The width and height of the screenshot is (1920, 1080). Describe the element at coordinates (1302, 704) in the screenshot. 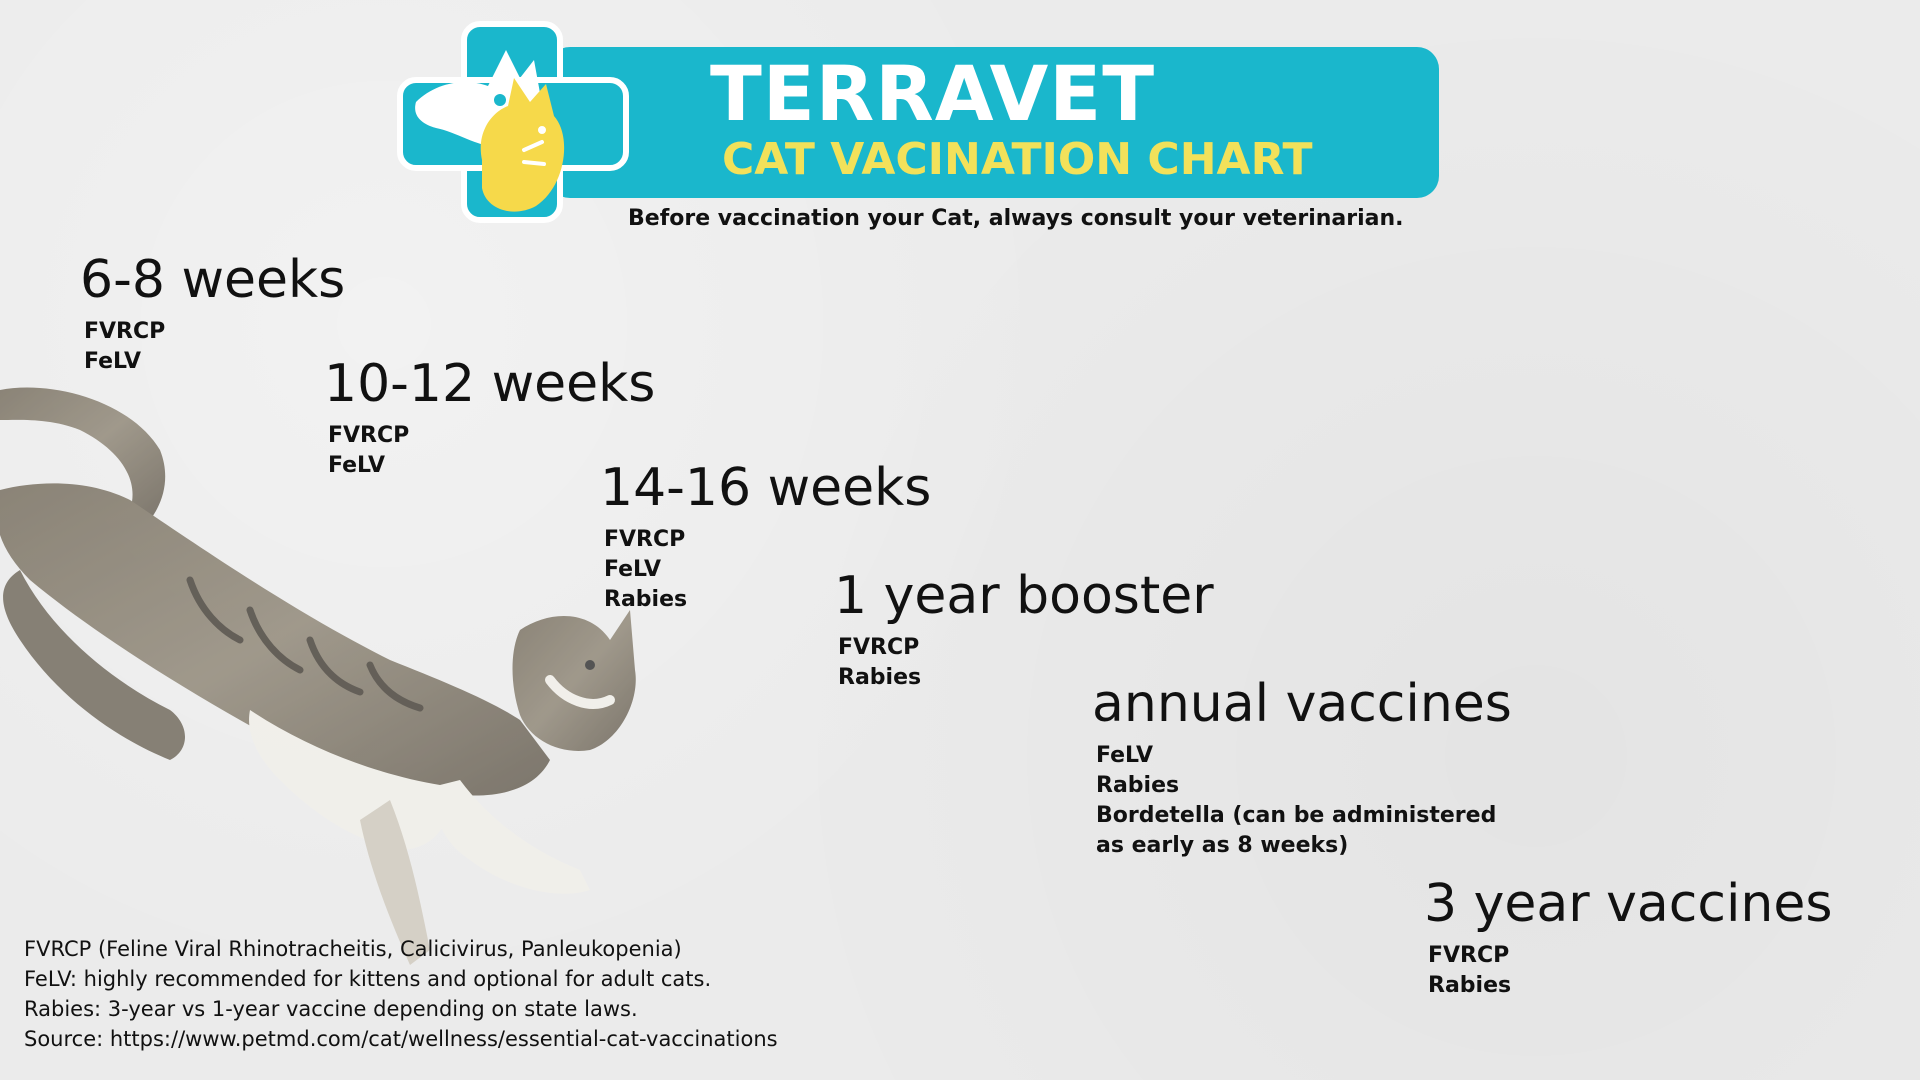

I see `stage-title: annual vaccines` at that location.